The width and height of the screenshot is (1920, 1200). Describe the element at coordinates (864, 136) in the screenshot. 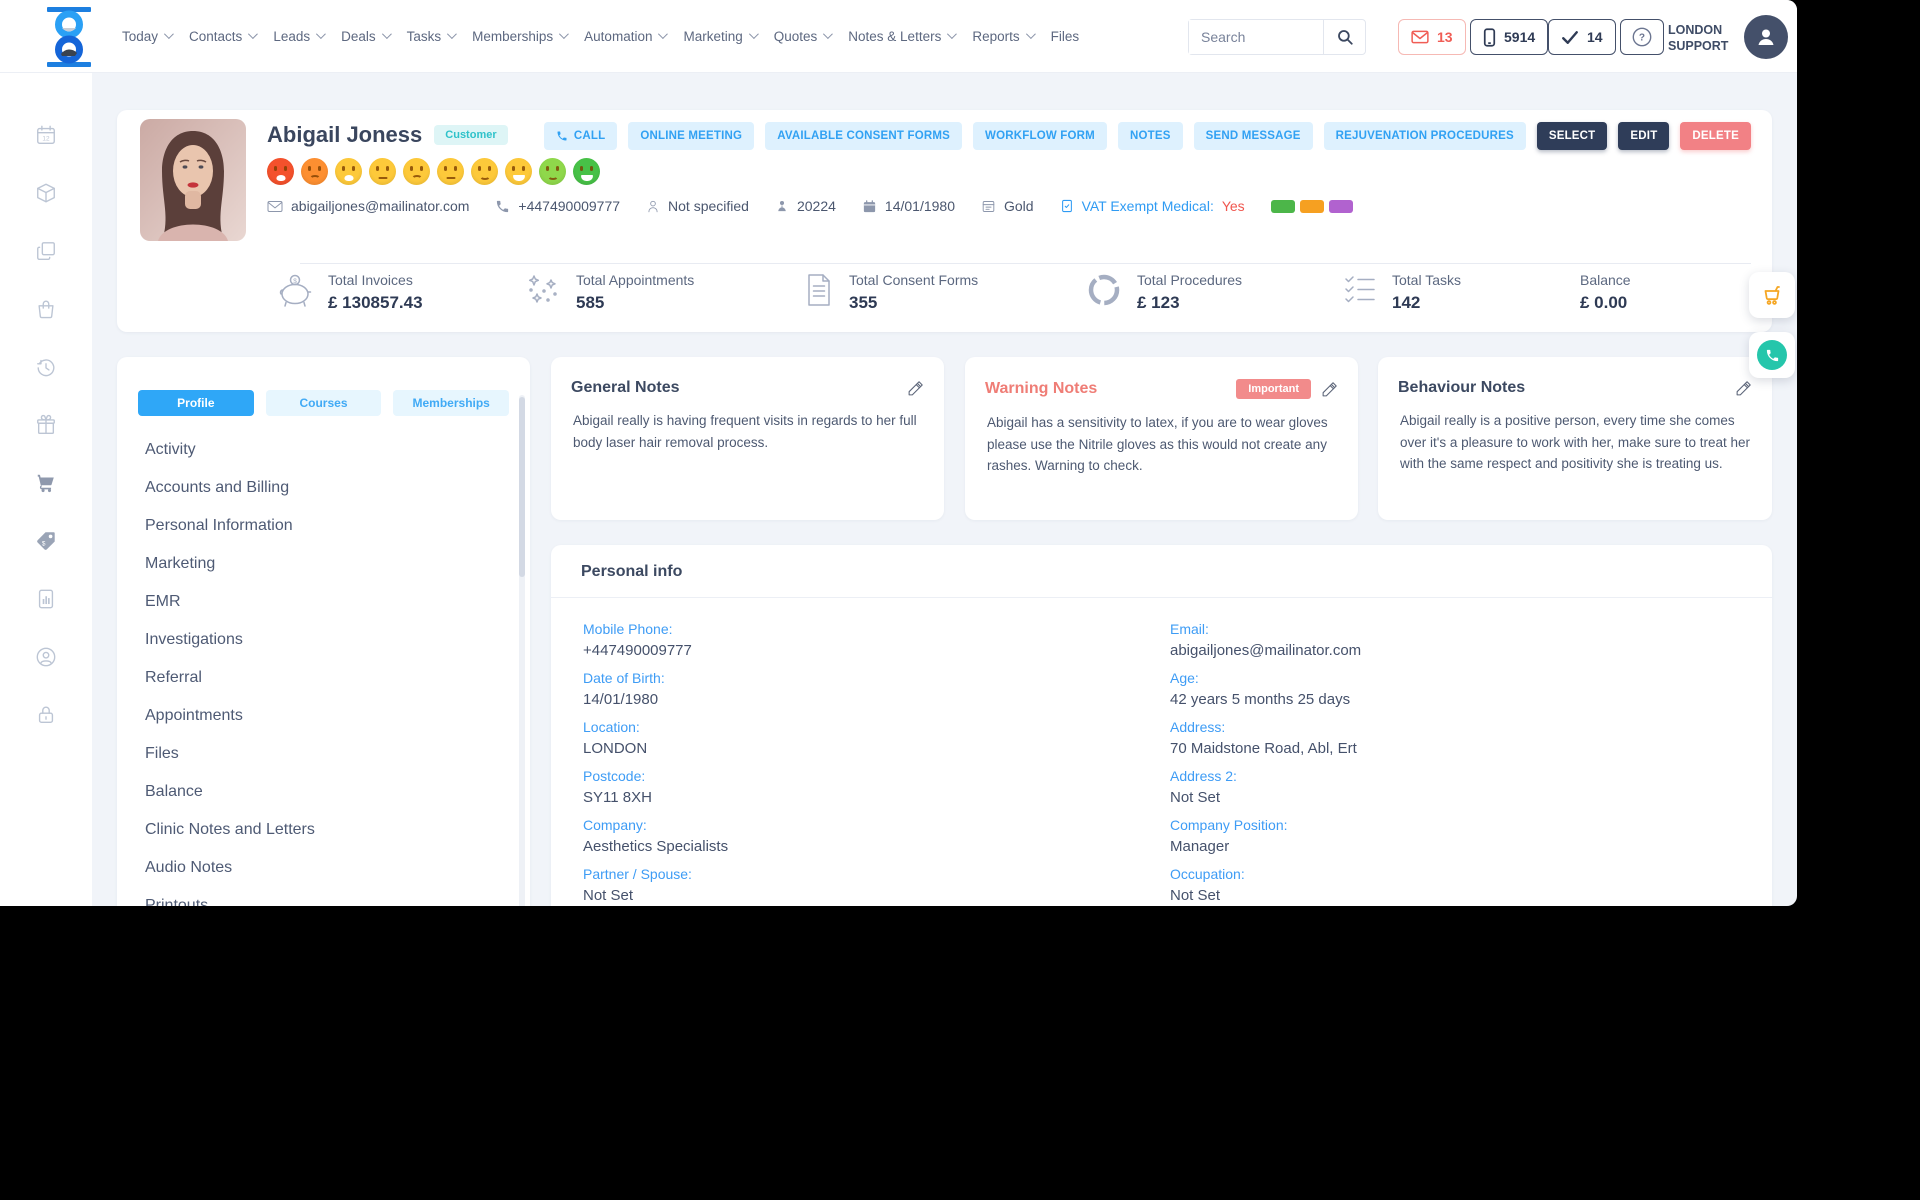

I see `consent-forms-button: AVAILABLE CONSENT FORMS` at that location.